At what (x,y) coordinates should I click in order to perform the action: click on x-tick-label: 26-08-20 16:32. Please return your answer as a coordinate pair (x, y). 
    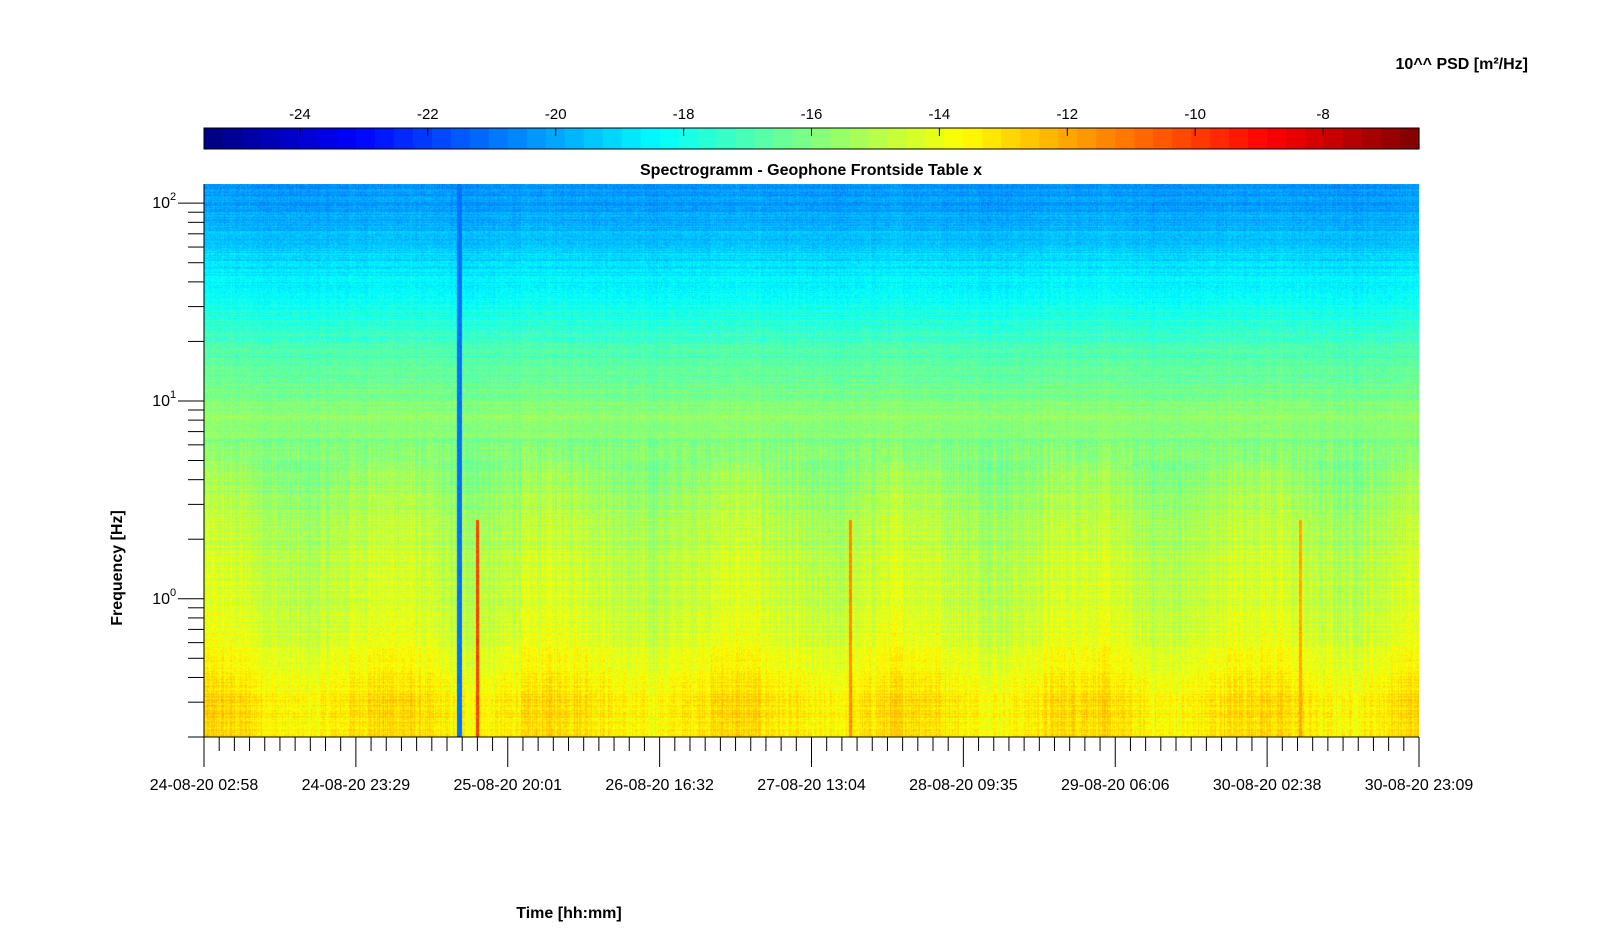
    Looking at the image, I should click on (659, 785).